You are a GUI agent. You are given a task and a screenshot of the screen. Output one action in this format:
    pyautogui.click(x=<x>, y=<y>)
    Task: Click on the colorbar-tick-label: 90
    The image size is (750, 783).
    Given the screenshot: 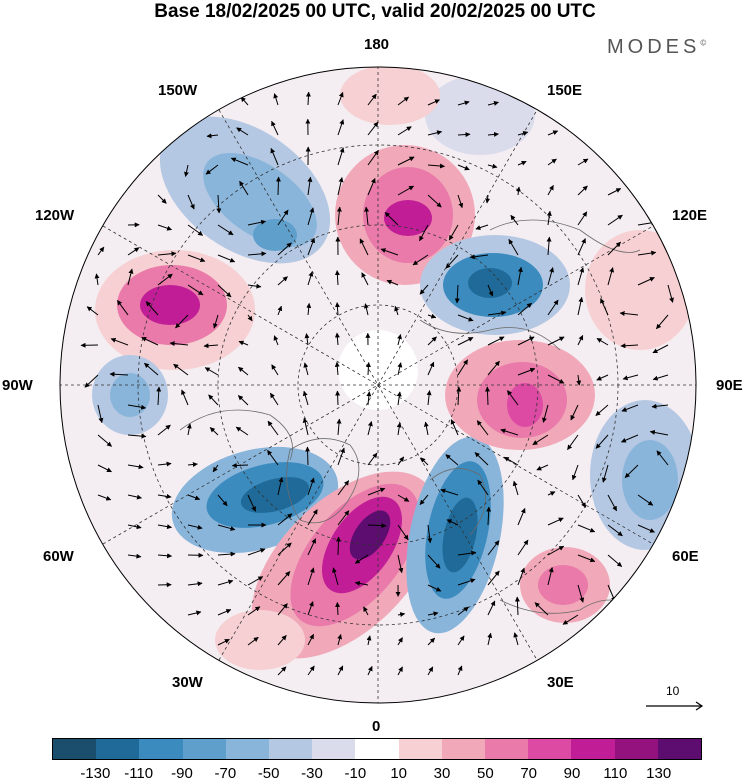 What is the action you would take?
    pyautogui.click(x=572, y=773)
    